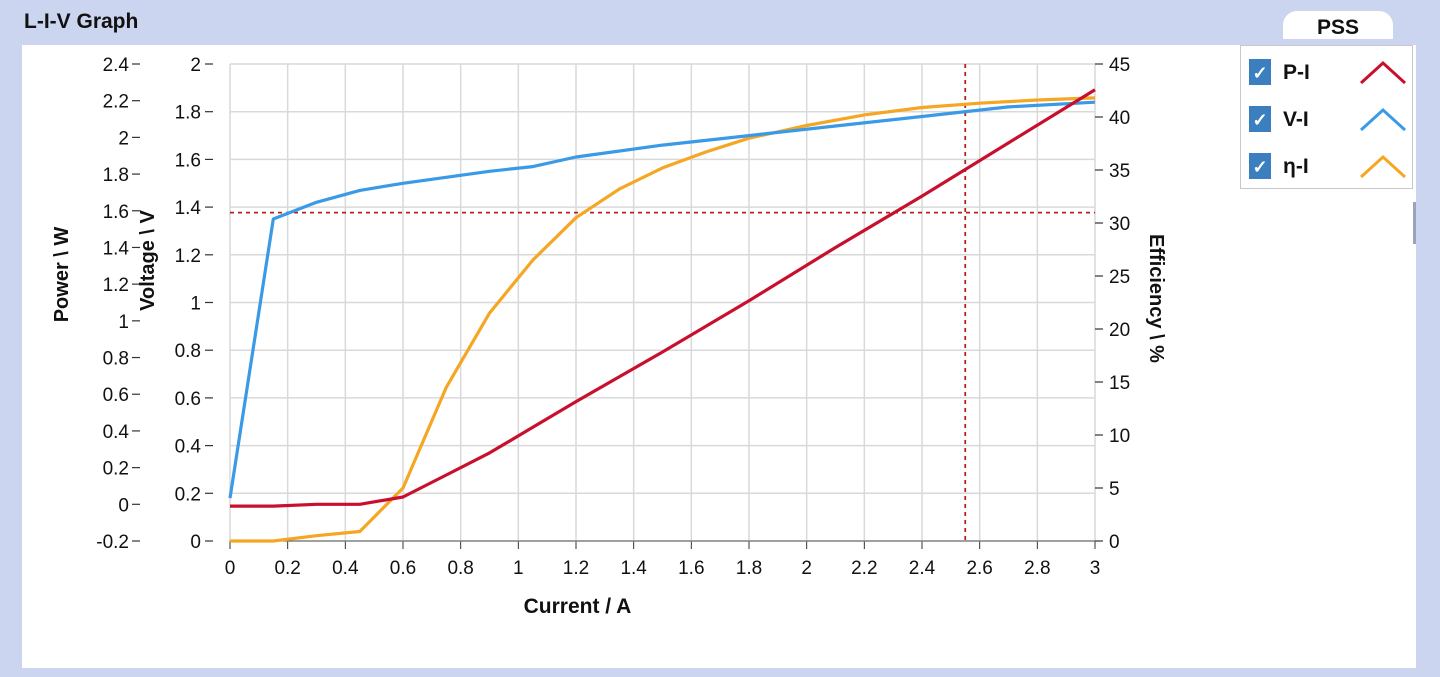 The image size is (1440, 677). Describe the element at coordinates (116, 212) in the screenshot. I see `power-tick-label: 1.6` at that location.